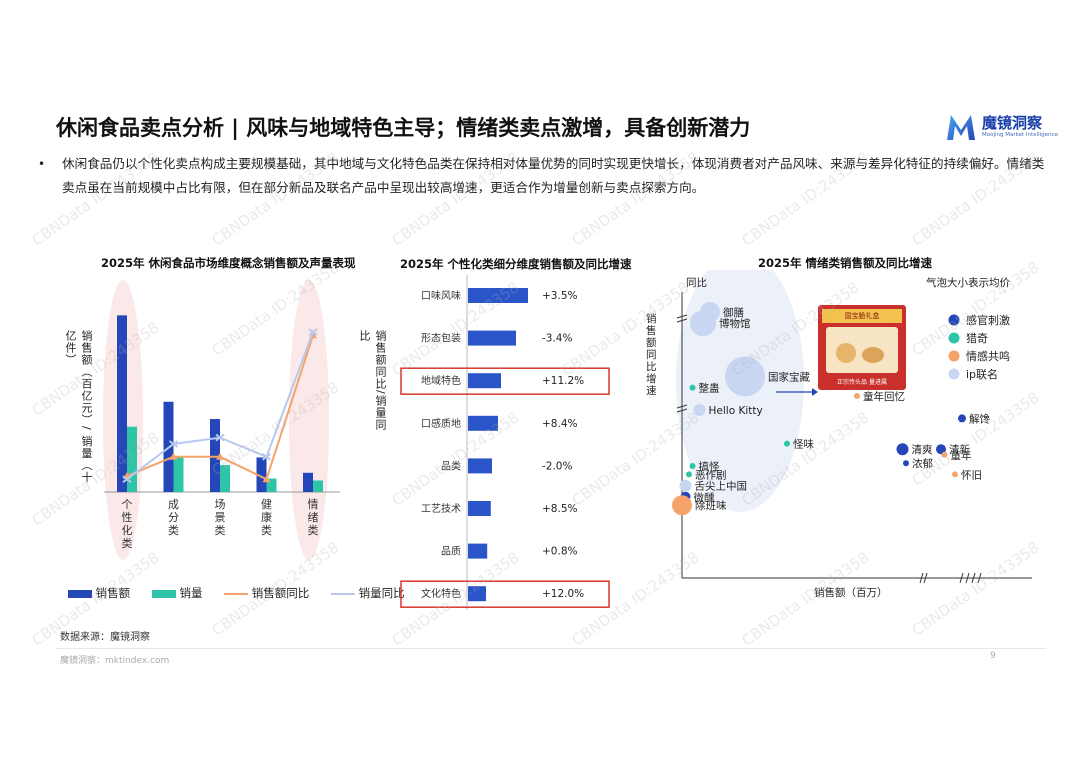 This screenshot has height=763, width=1080. What do you see at coordinates (559, 296) in the screenshot?
I see `growth-label: +3.5%` at bounding box center [559, 296].